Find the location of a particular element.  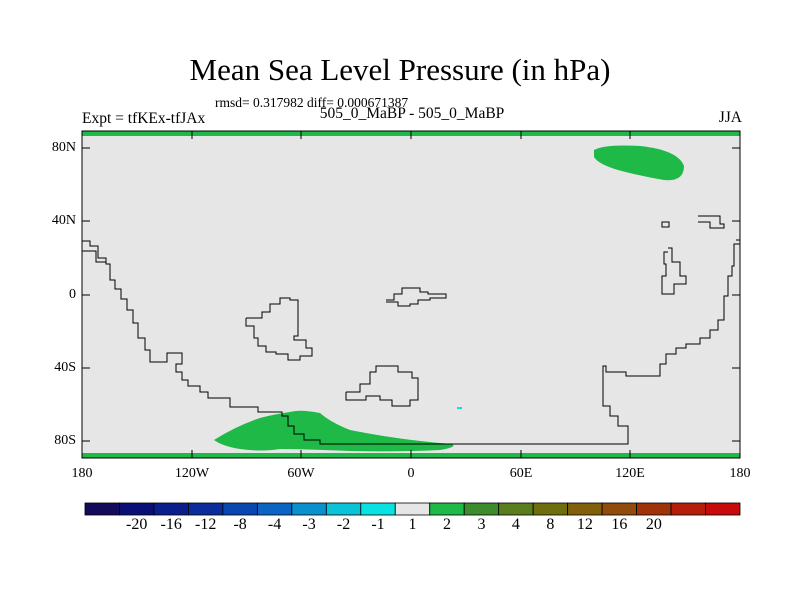

colorbar-label: 1 is located at coordinates (412, 524).